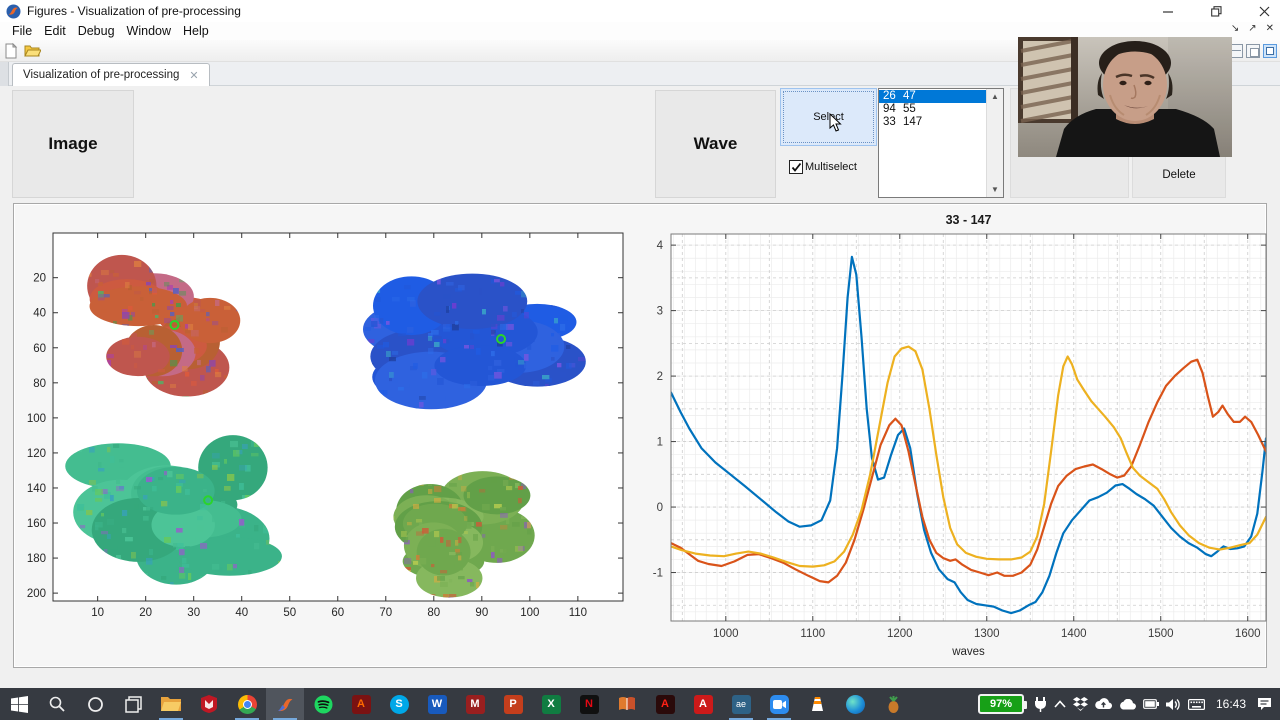 Image resolution: width=1280 pixels, height=720 pixels. What do you see at coordinates (995, 189) in the screenshot?
I see `scroll-down-icon: ▼` at bounding box center [995, 189].